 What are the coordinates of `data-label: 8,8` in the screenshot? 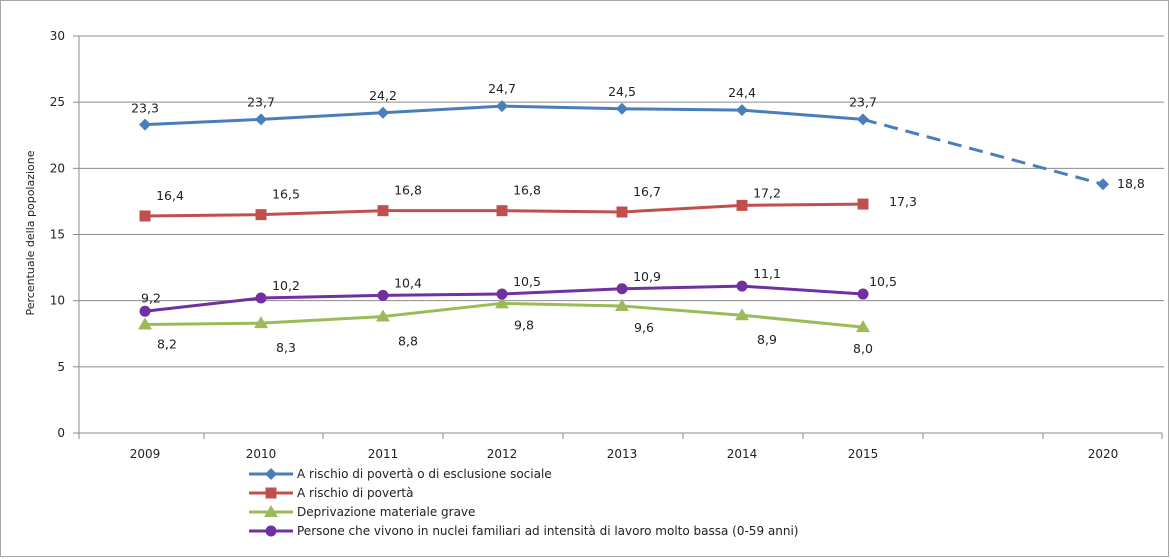 It's located at (408, 341).